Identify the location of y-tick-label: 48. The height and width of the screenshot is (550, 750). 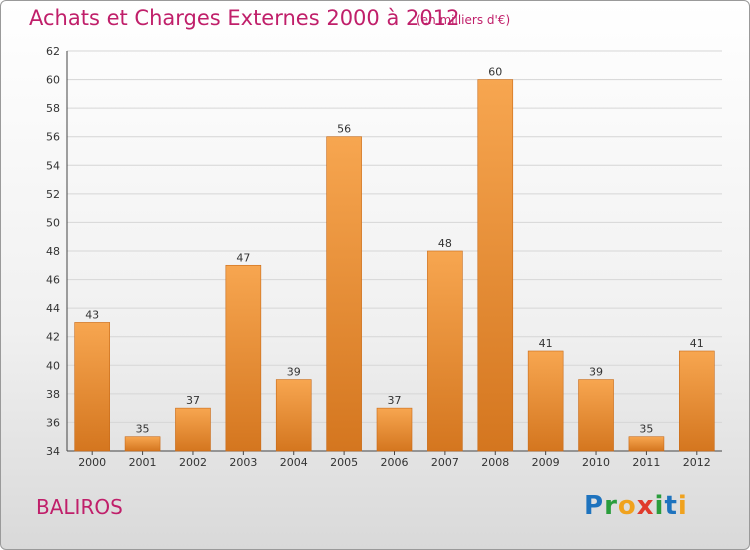
(53, 251).